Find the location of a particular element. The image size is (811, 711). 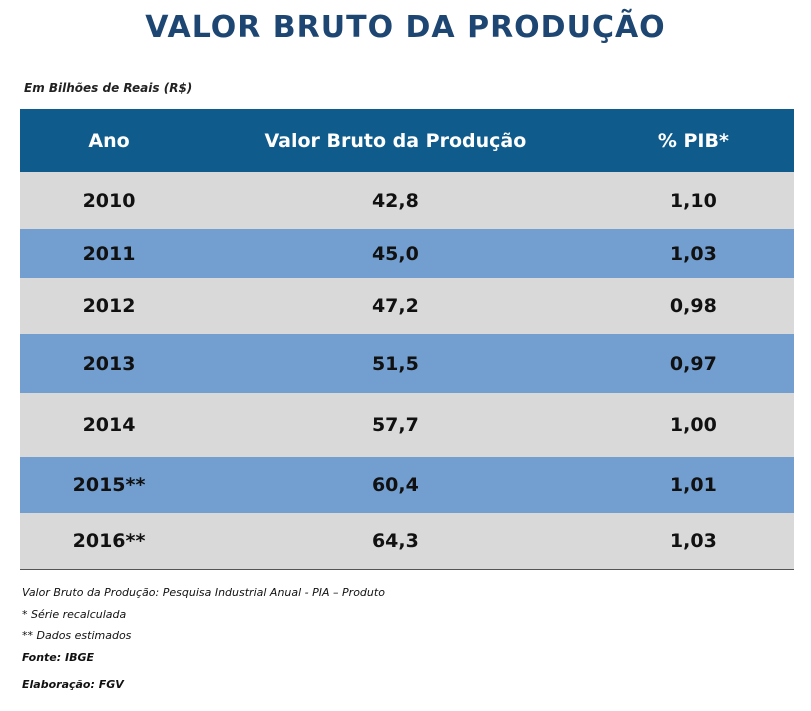

table-row: 2015** 60,4 1,01 is located at coordinates (407, 485).